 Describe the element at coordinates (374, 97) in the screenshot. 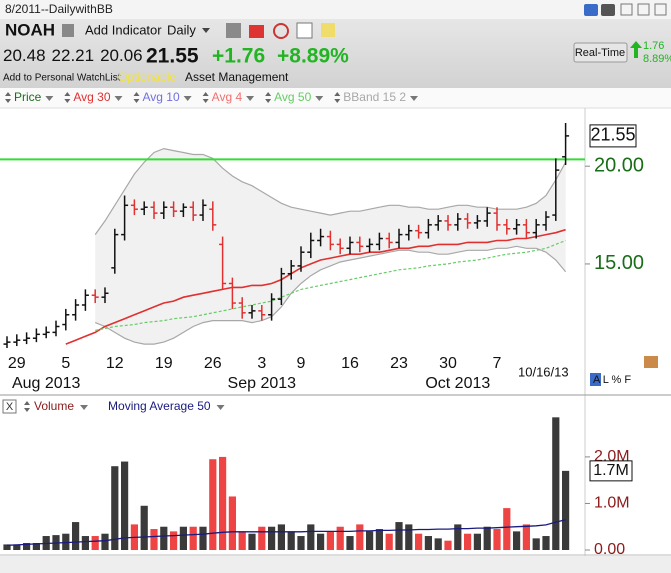

I see `legend-entry: BBand 15 2` at that location.